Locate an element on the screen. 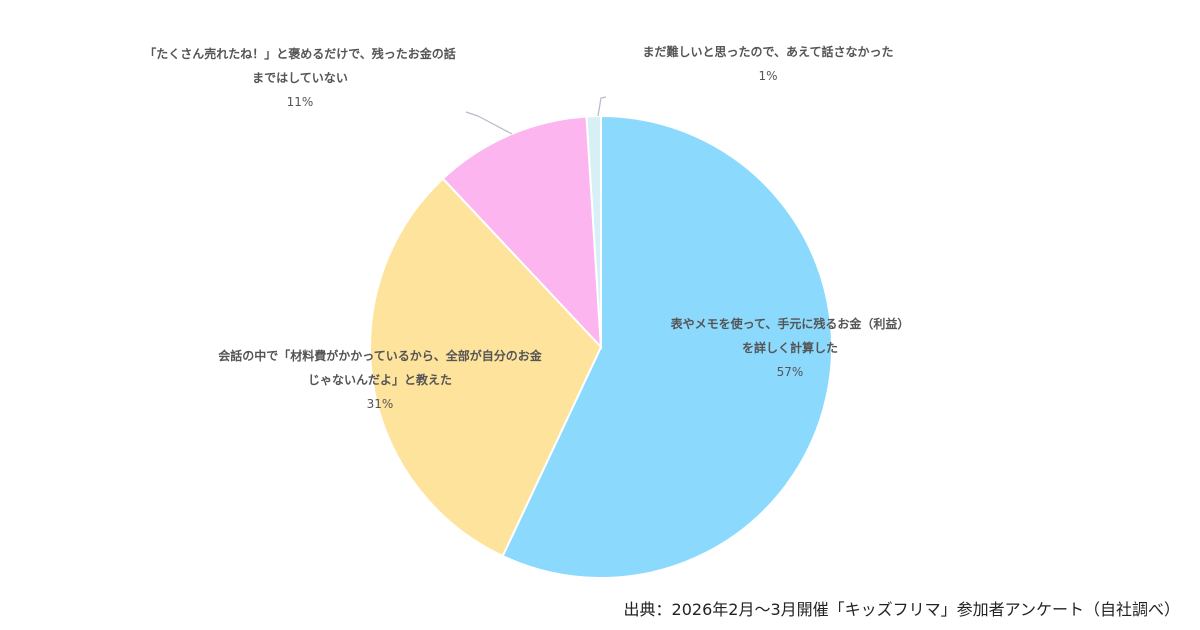 The image size is (1200, 630). slice-value-0: 57% is located at coordinates (790, 372).